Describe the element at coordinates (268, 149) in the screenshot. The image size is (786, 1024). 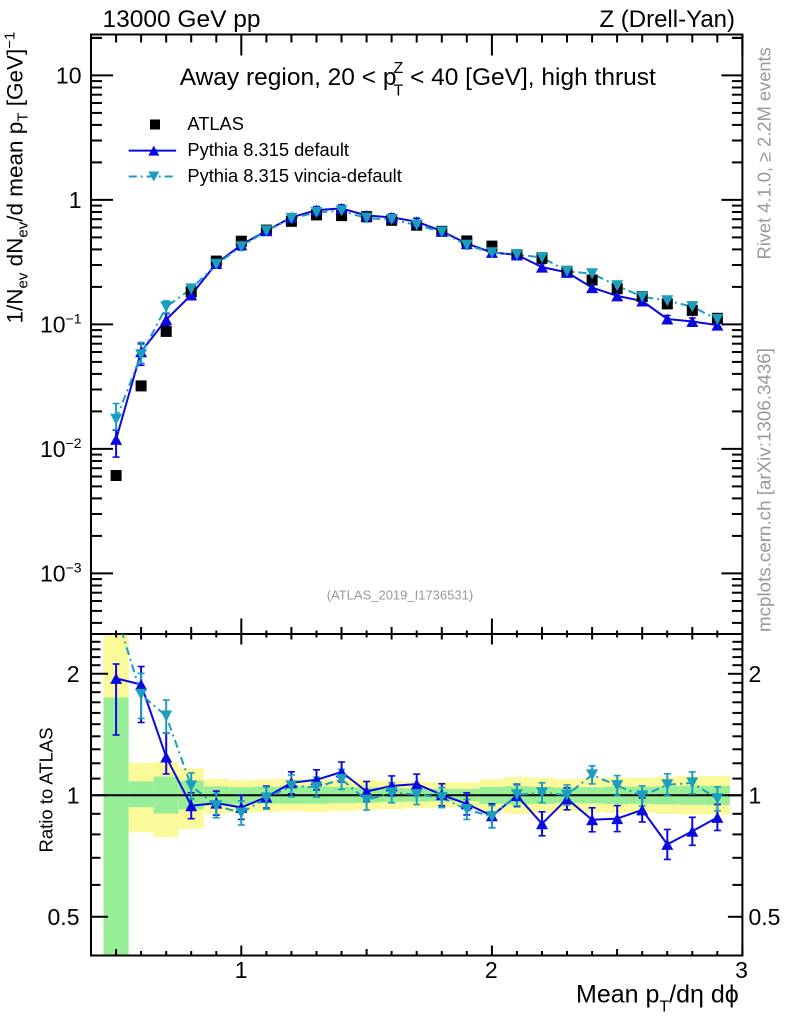
I see `svg-text: Pythia 8.315 default` at that location.